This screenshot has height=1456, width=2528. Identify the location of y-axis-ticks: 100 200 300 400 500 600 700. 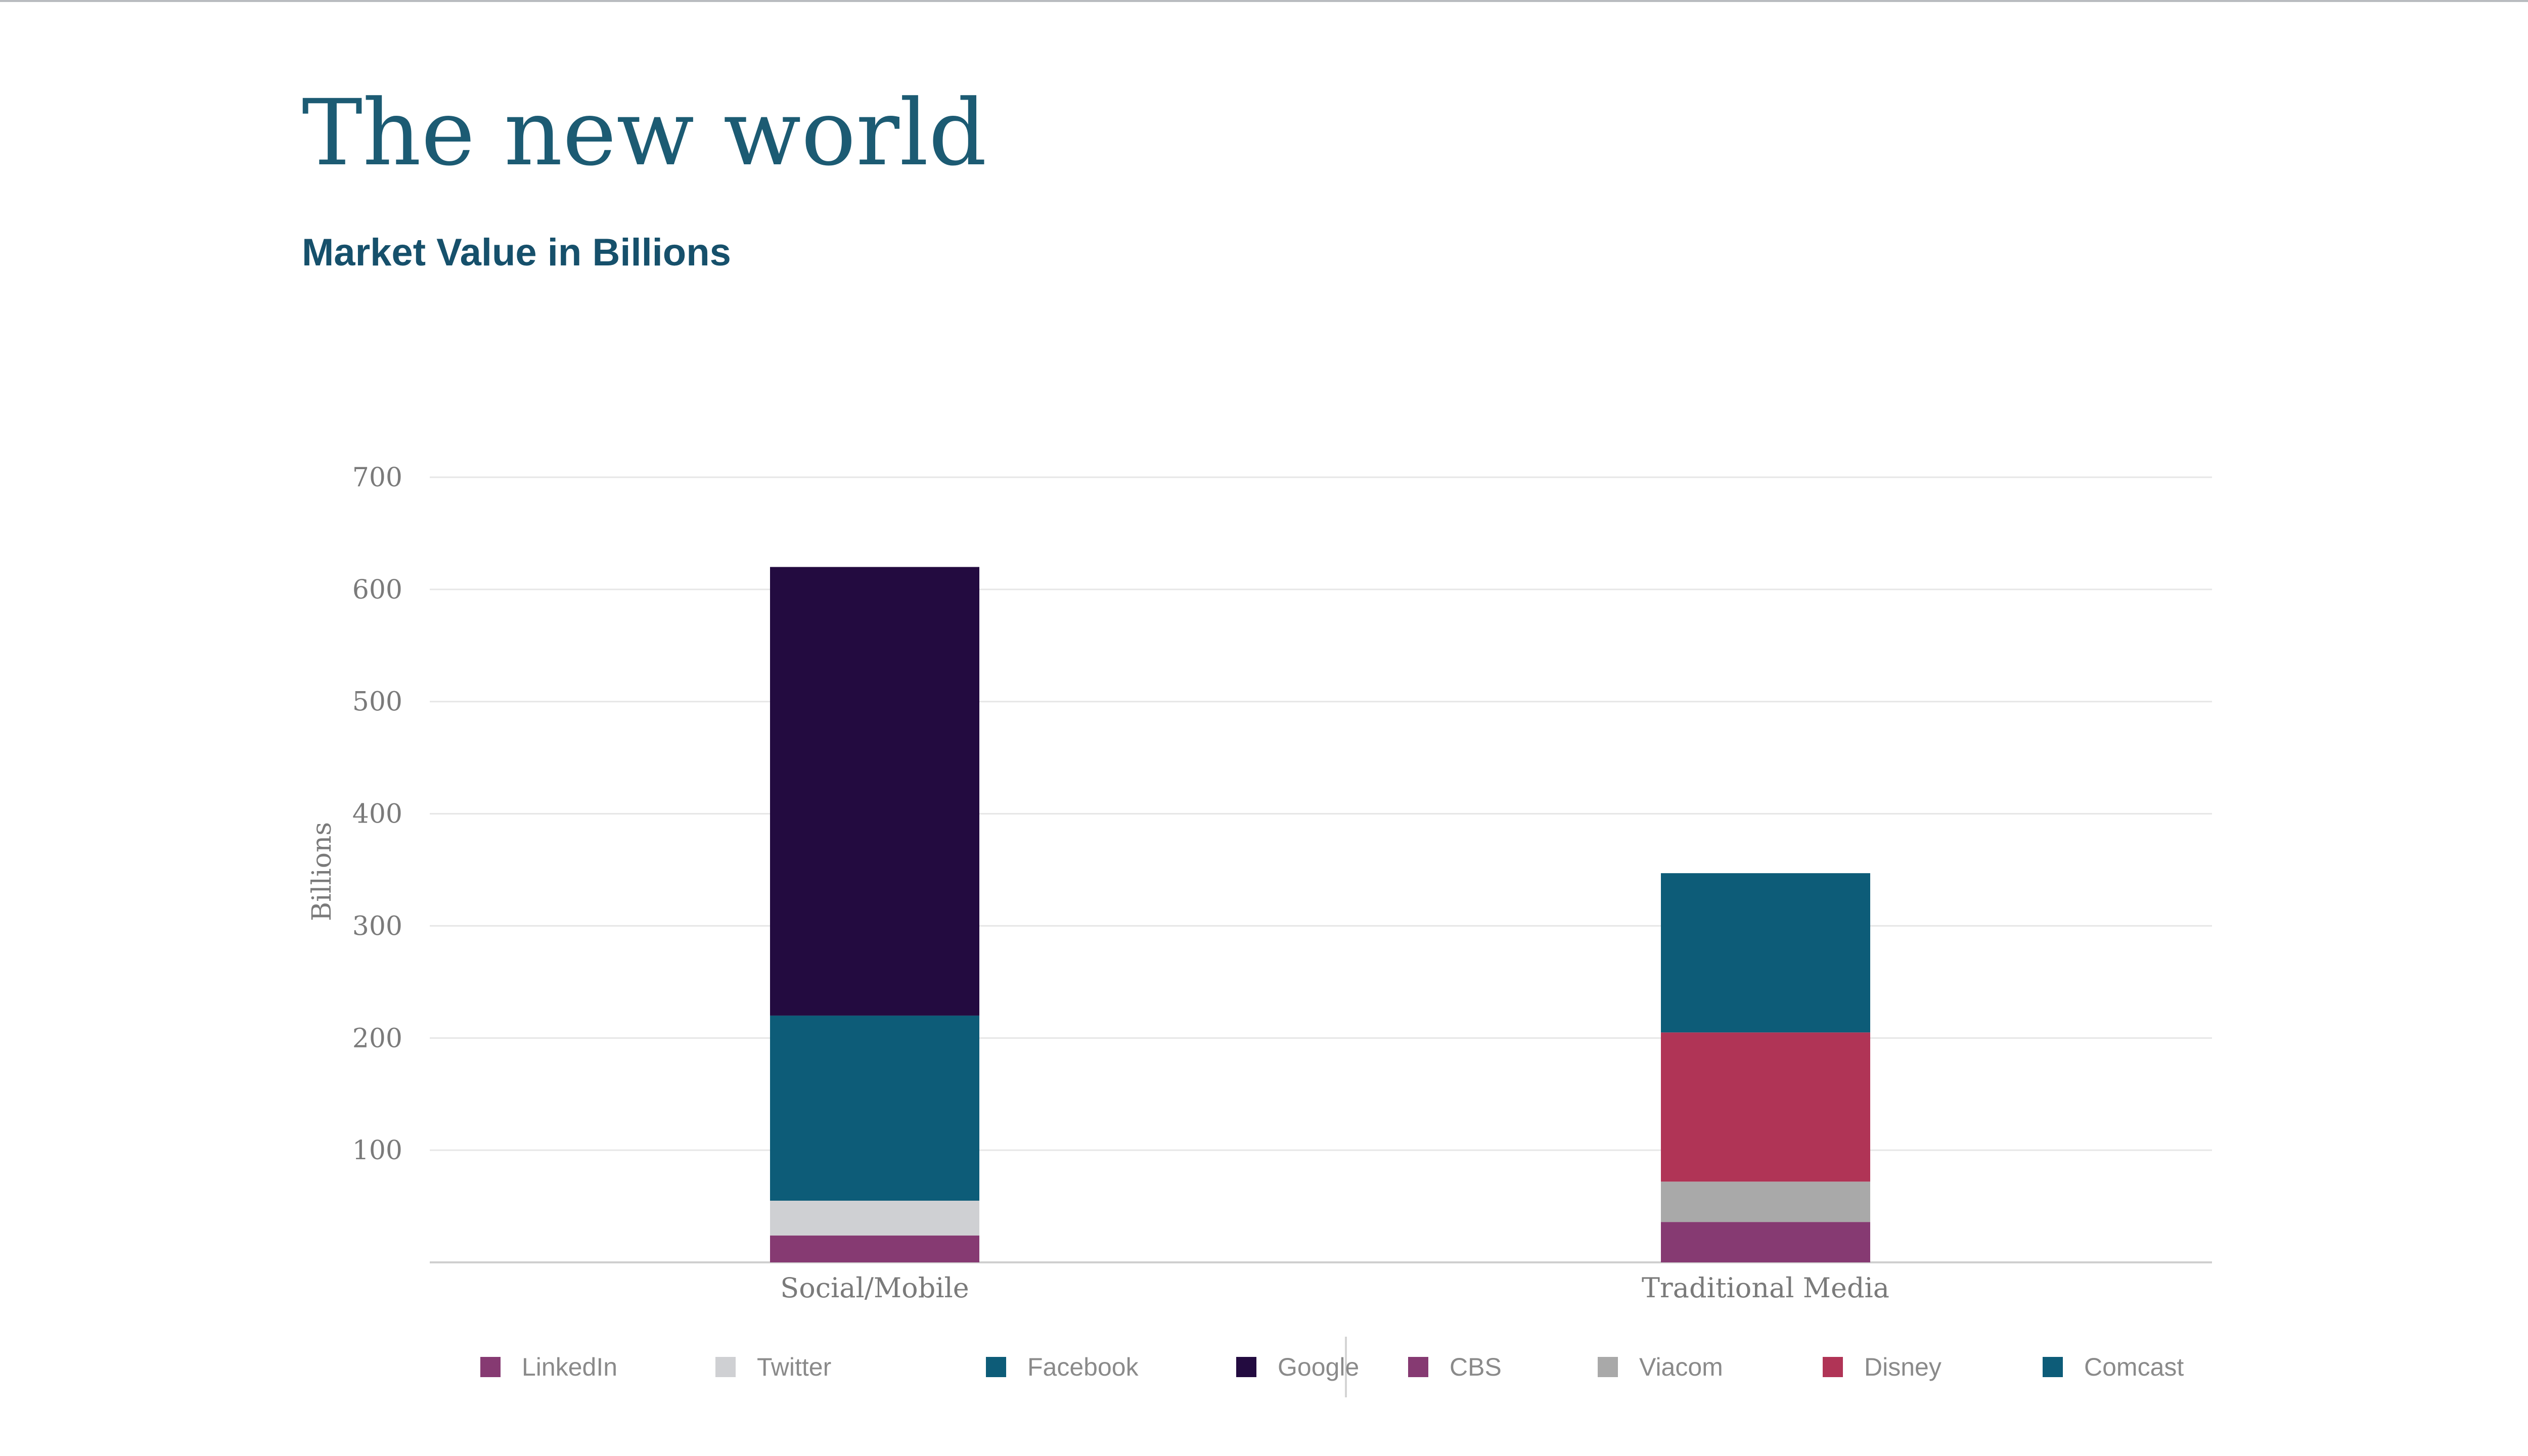
(377, 814).